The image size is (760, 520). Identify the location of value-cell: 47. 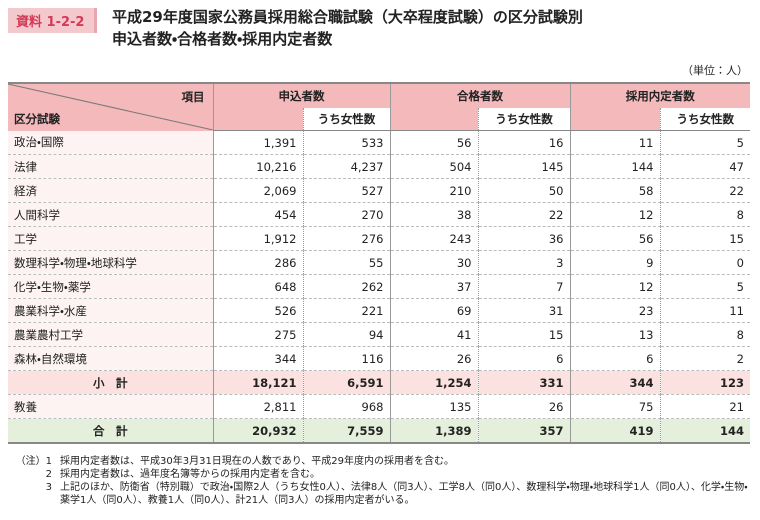
(704, 166).